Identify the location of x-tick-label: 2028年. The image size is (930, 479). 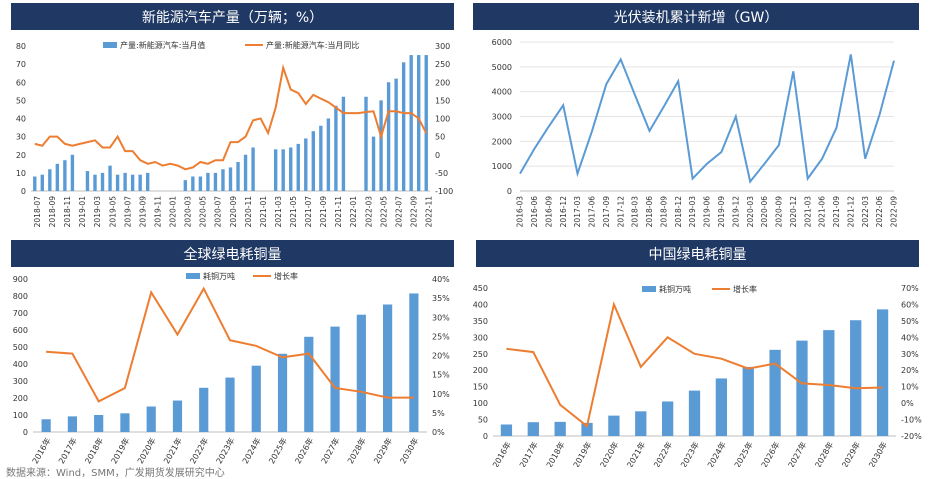
(356, 451).